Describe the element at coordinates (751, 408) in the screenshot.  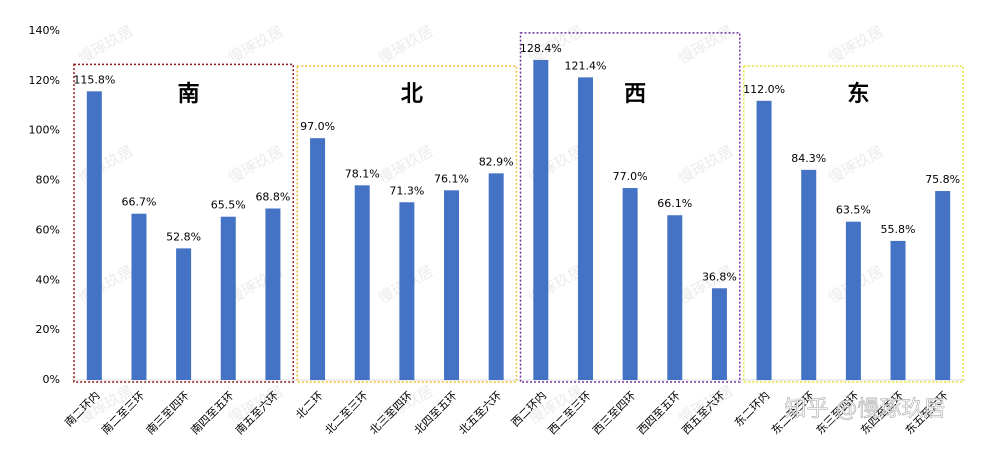
I see `x-tick-label: 东二环内` at that location.